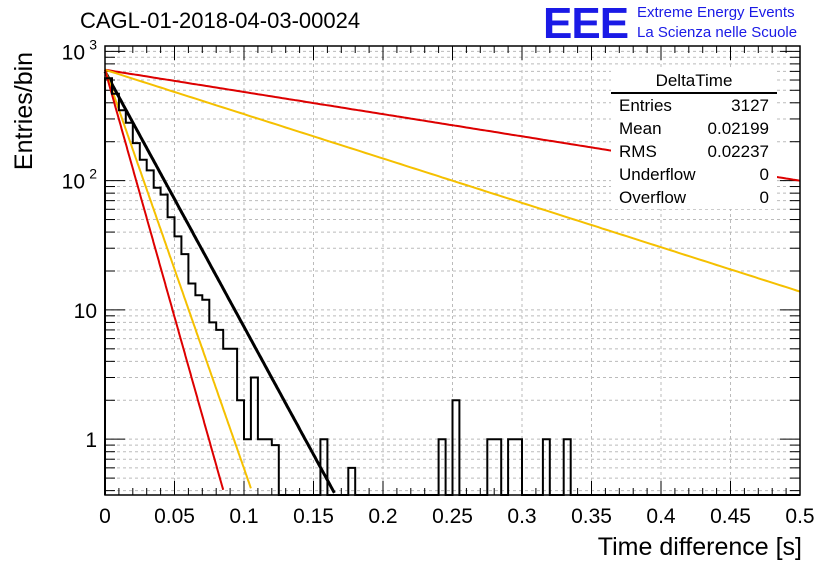 This screenshot has width=836, height=572. I want to click on stats-row: Underflow 0, so click(694, 174).